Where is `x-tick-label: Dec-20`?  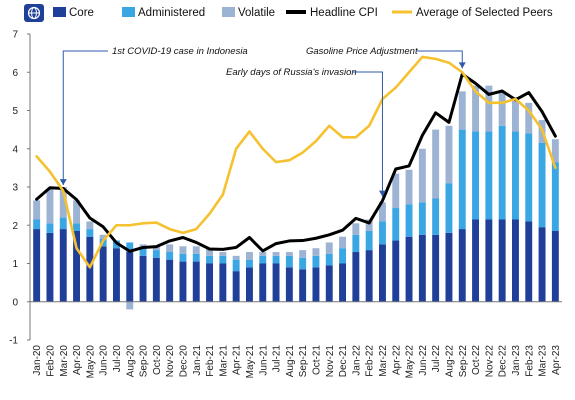 x-tick-label: Dec-20 is located at coordinates (183, 361).